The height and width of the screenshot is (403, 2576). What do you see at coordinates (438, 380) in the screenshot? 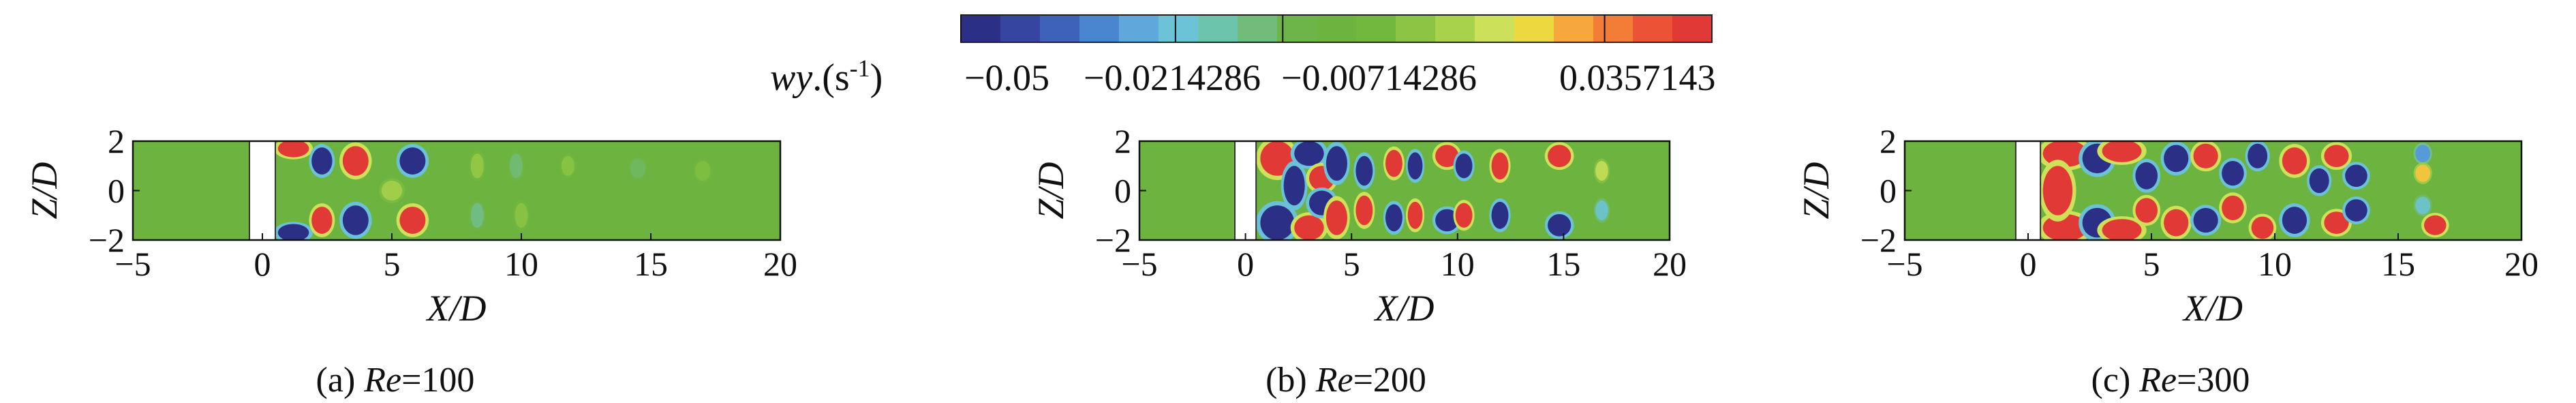
I see `caption-value: =100` at bounding box center [438, 380].